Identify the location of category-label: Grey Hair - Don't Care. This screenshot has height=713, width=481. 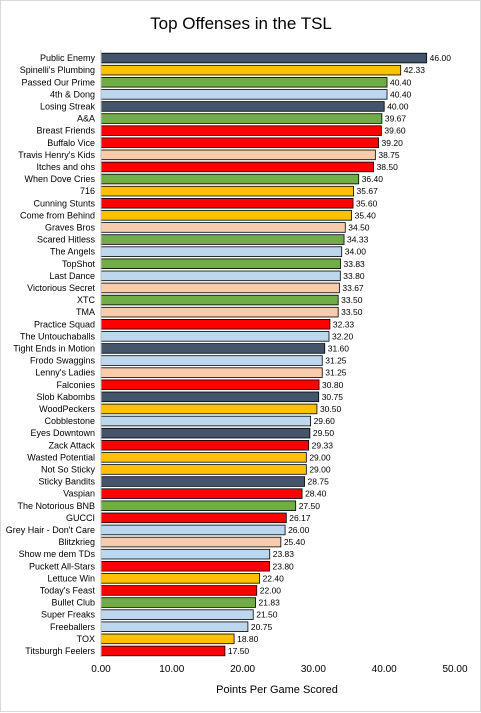
(50, 530).